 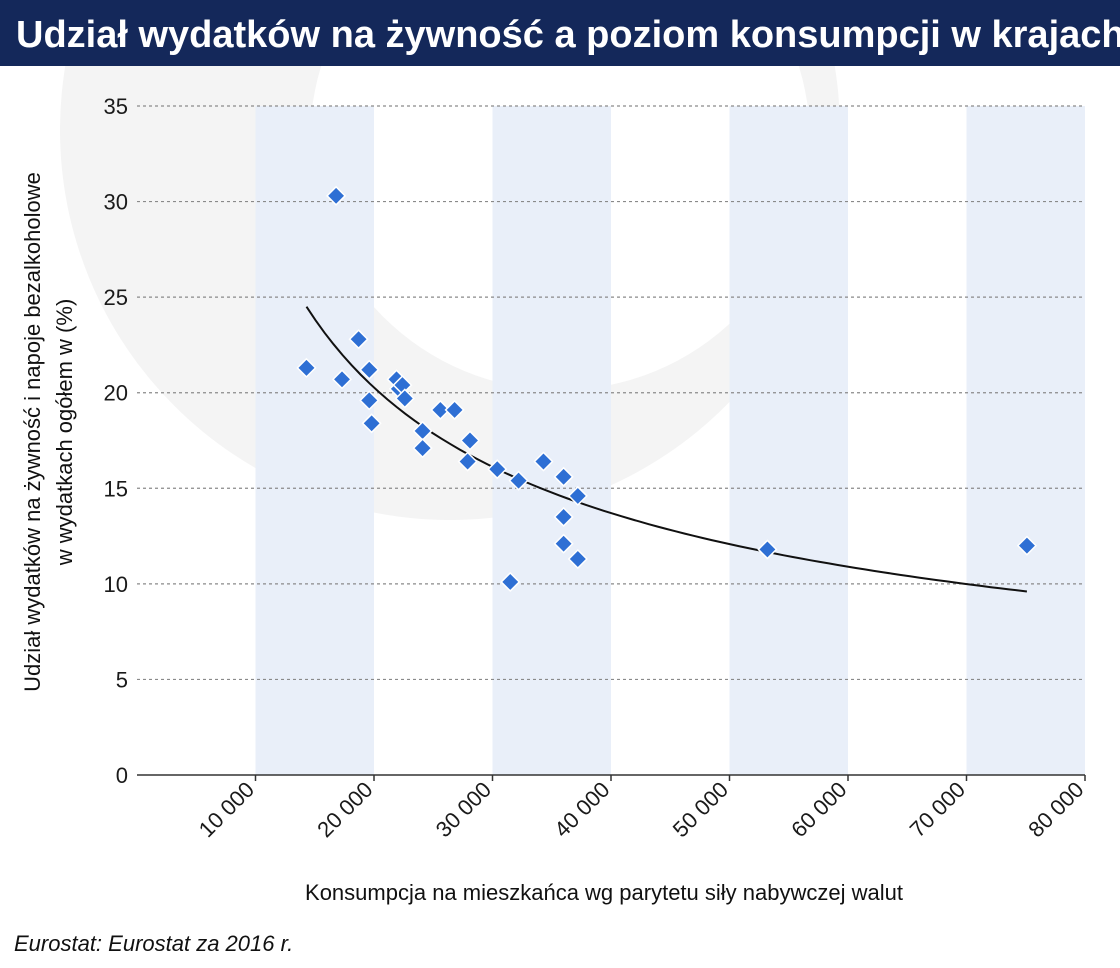 What do you see at coordinates (116, 488) in the screenshot?
I see `y-tick-label: 15` at bounding box center [116, 488].